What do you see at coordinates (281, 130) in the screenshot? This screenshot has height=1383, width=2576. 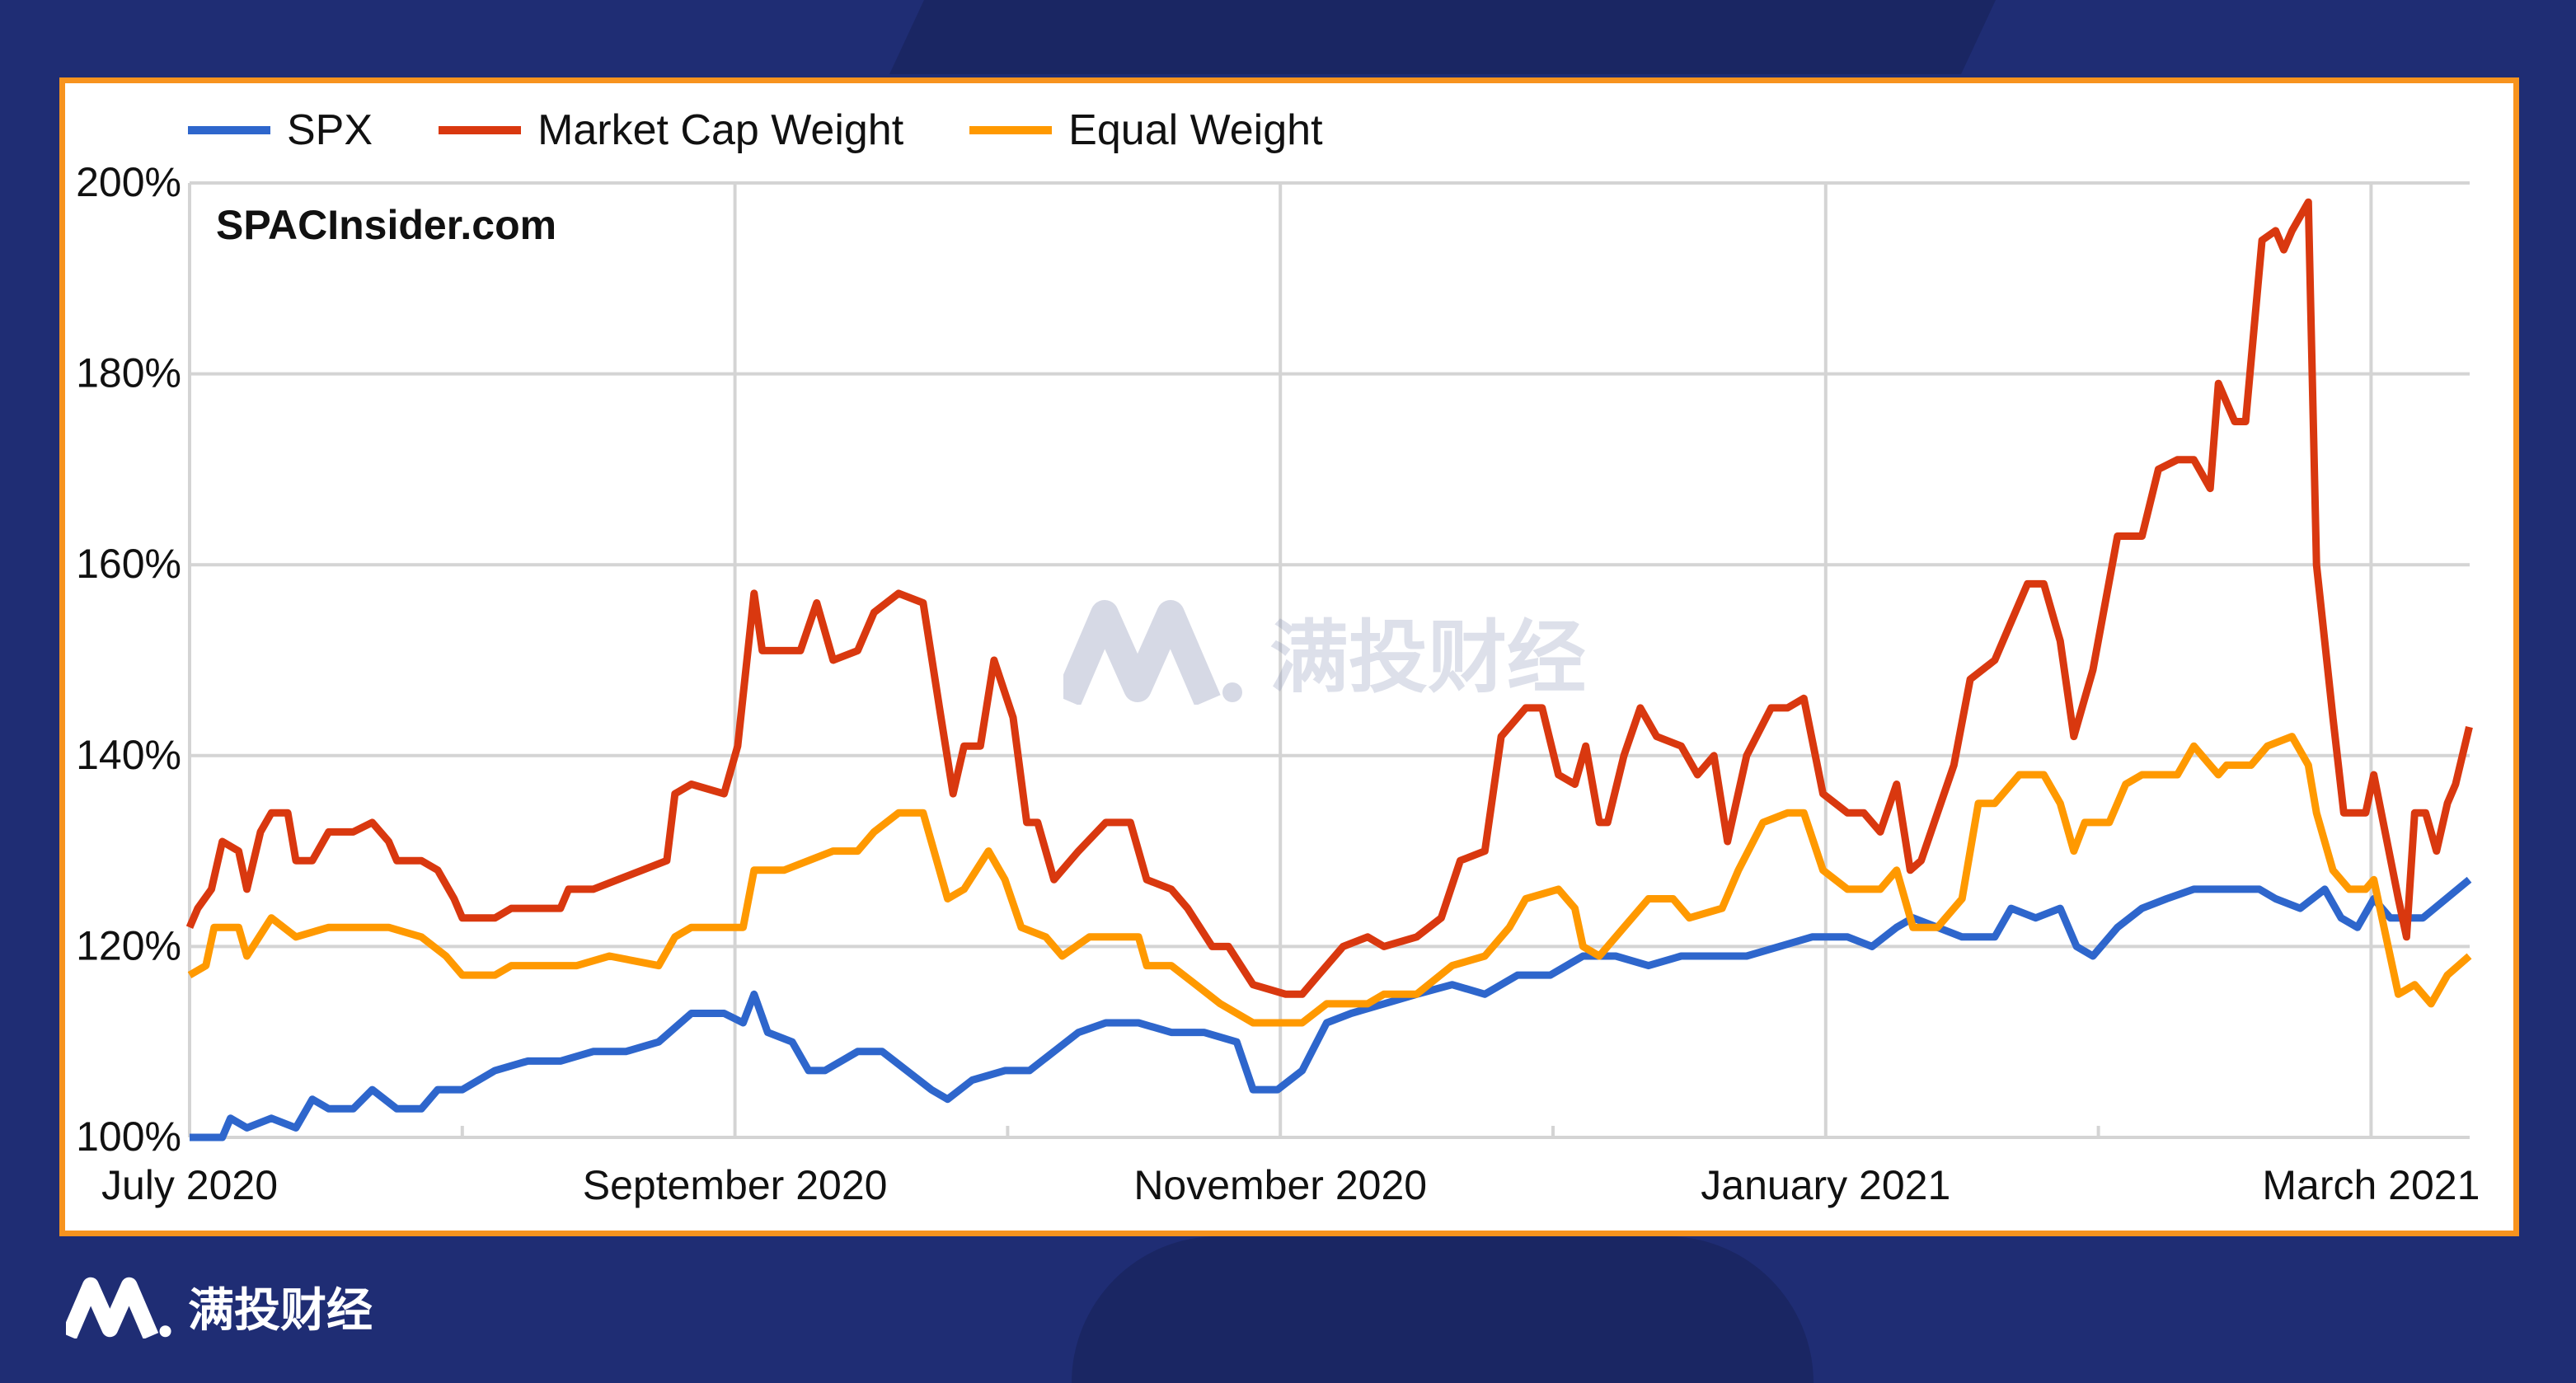 I see `legend-item-spx: SPX` at bounding box center [281, 130].